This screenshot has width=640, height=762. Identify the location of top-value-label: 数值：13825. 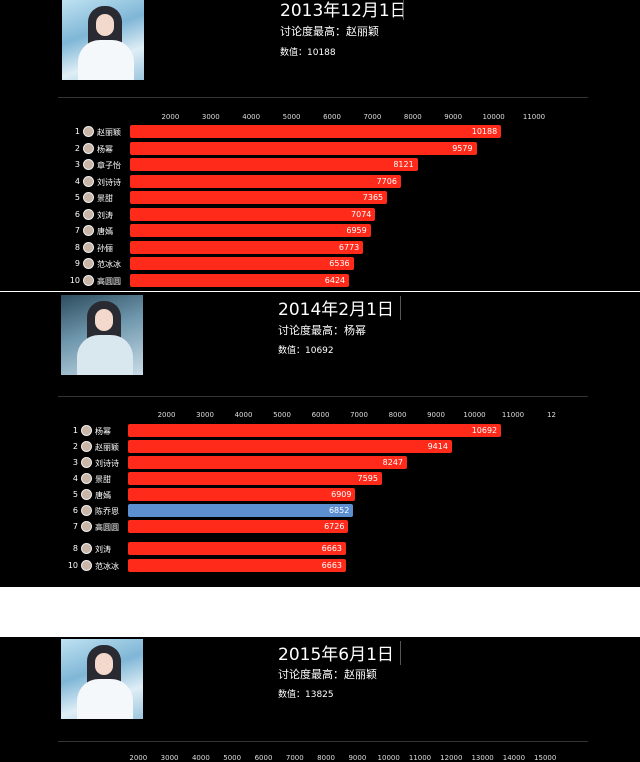
(306, 695).